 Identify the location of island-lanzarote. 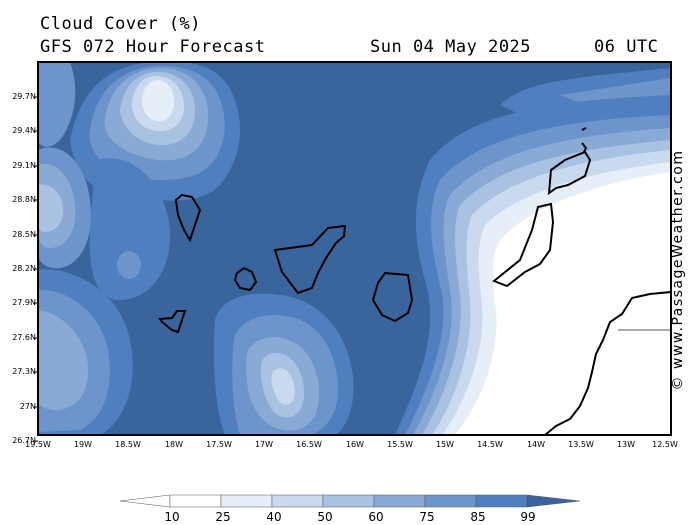
(569, 173).